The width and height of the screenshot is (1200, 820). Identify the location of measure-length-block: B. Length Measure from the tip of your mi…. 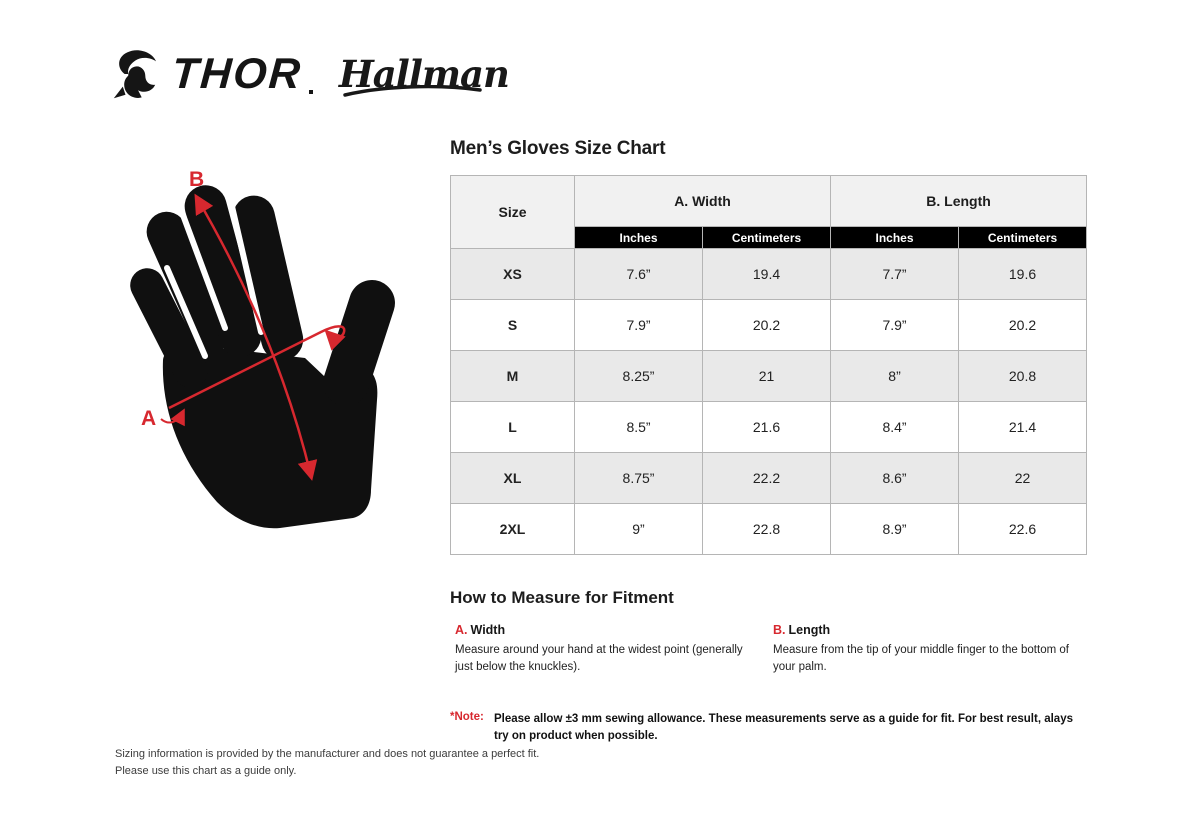
(927, 650).